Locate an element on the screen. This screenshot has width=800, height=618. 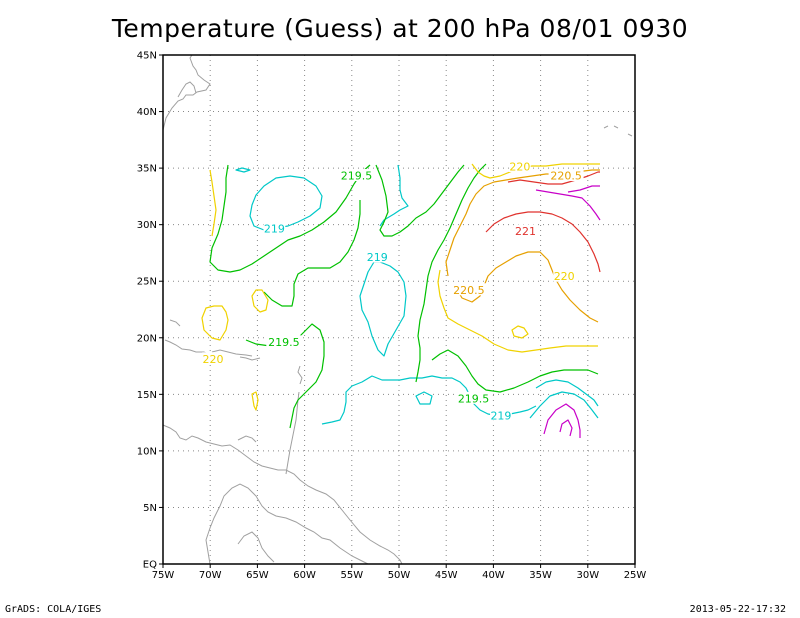
y-tick-label: 25N is located at coordinates (147, 282).